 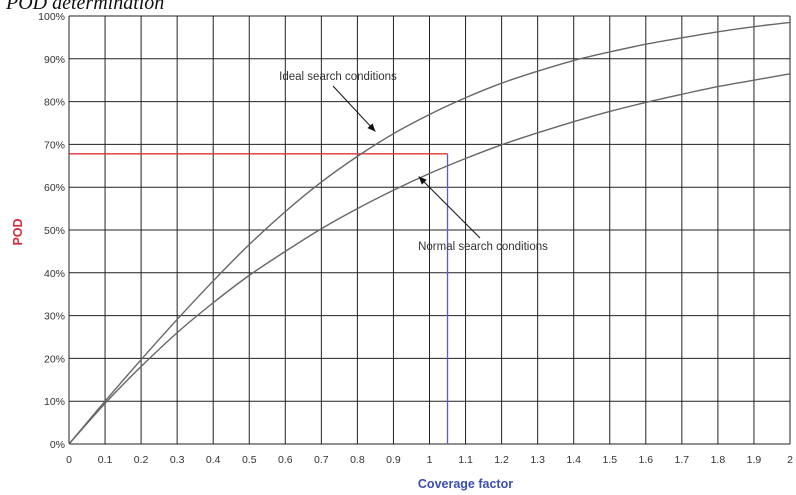 What do you see at coordinates (54, 60) in the screenshot?
I see `y-tick-label: 90%` at bounding box center [54, 60].